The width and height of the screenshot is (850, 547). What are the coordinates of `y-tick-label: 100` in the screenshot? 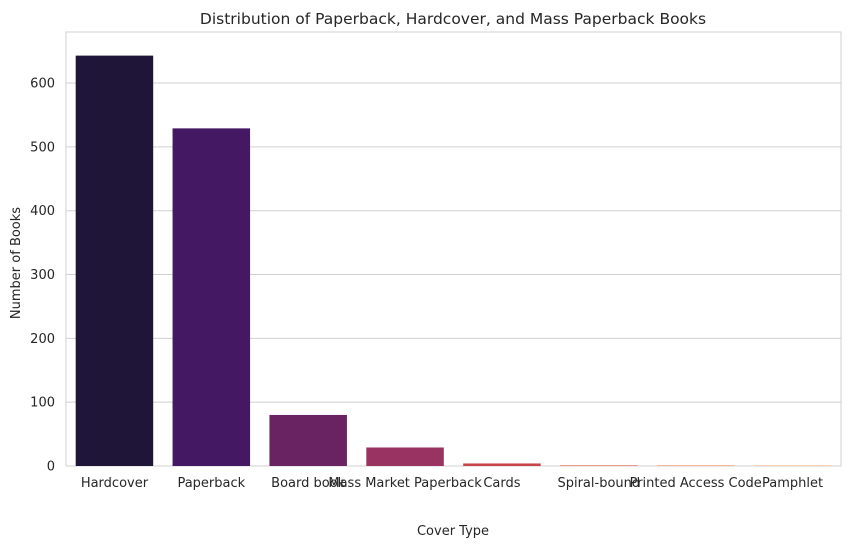 It's located at (42, 403).